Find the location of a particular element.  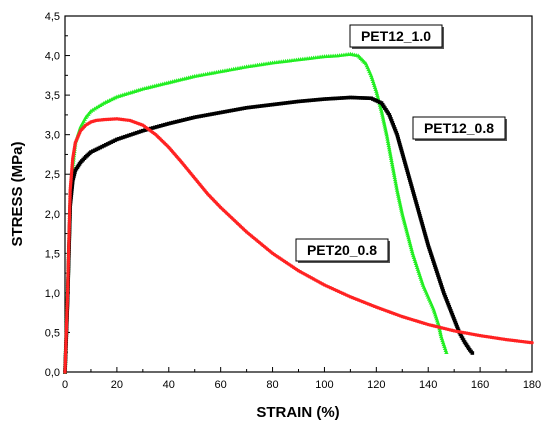

series-label-text: PET12_1.0 is located at coordinates (396, 36).